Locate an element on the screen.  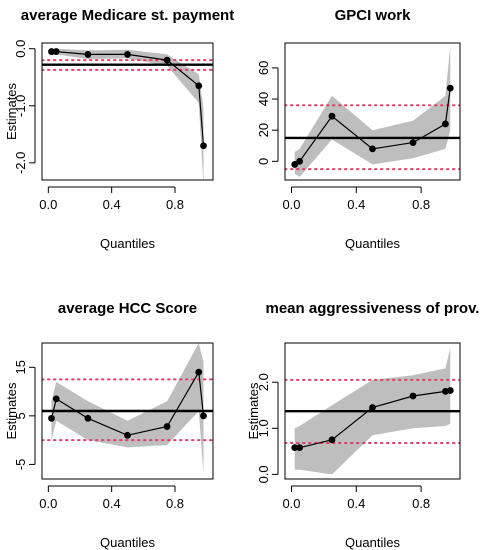
y-tick-label: 15 is located at coordinates (20, 367).